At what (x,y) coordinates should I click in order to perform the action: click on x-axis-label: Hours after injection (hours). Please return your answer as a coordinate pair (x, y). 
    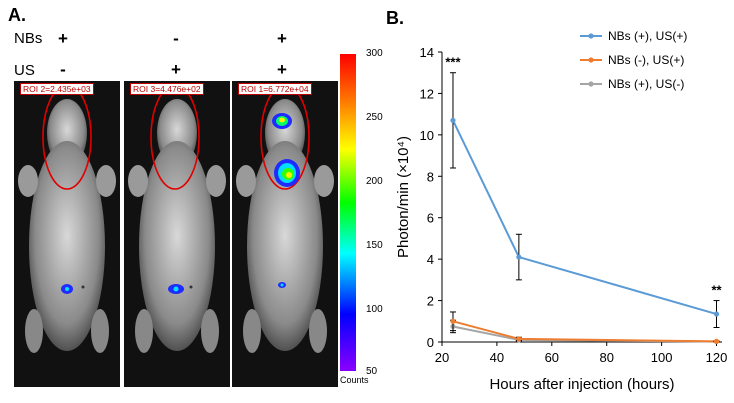
    Looking at the image, I should click on (581, 384).